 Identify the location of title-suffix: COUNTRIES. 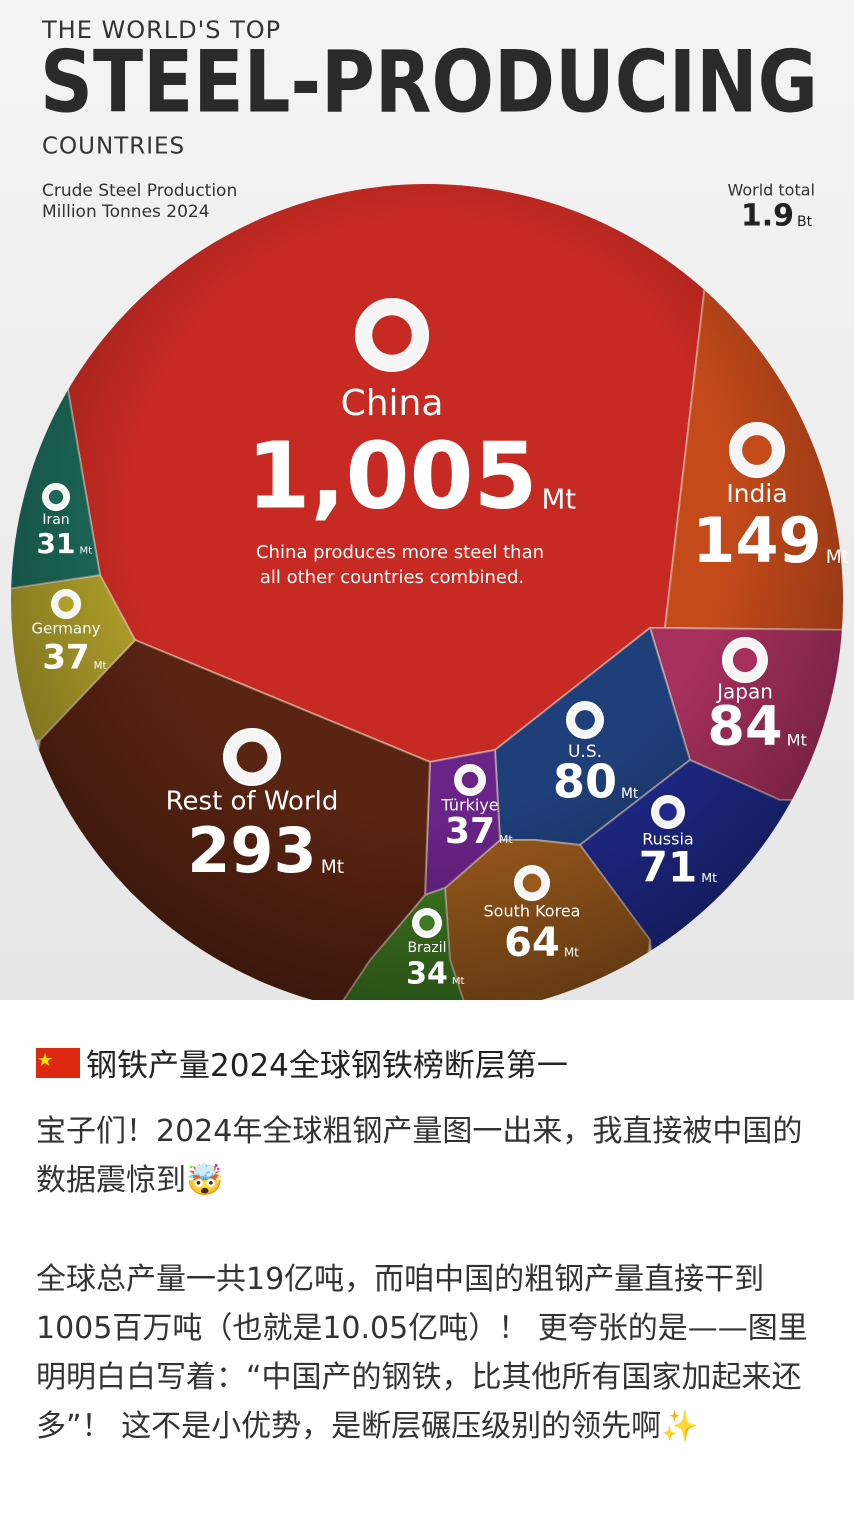
(113, 147).